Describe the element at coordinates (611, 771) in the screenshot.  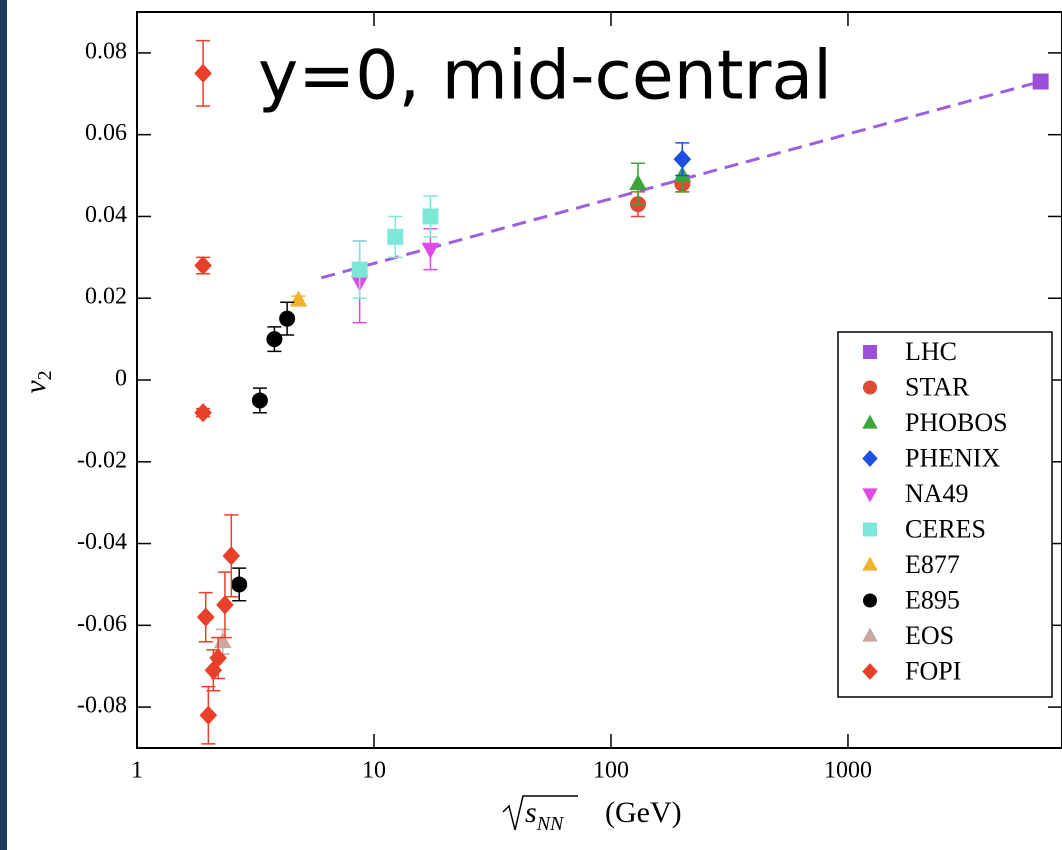
I see `x-tick-label: 100` at that location.